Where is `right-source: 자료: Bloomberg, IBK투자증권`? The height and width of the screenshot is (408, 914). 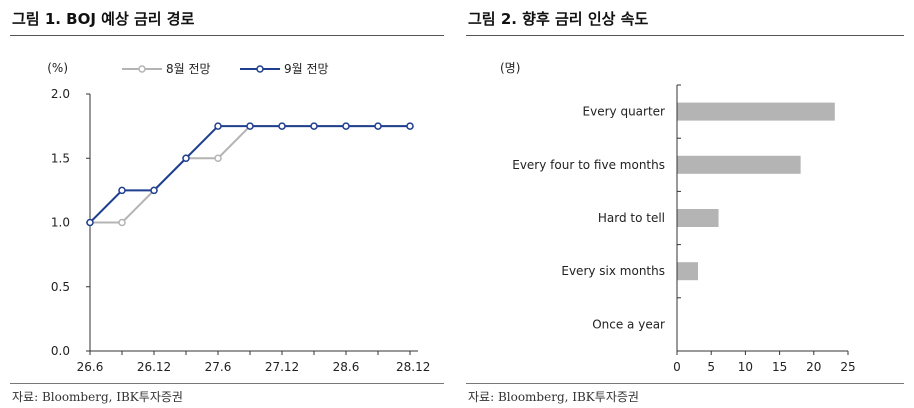
right-source: 자료: Bloomberg, IBK투자증권 is located at coordinates (553, 397).